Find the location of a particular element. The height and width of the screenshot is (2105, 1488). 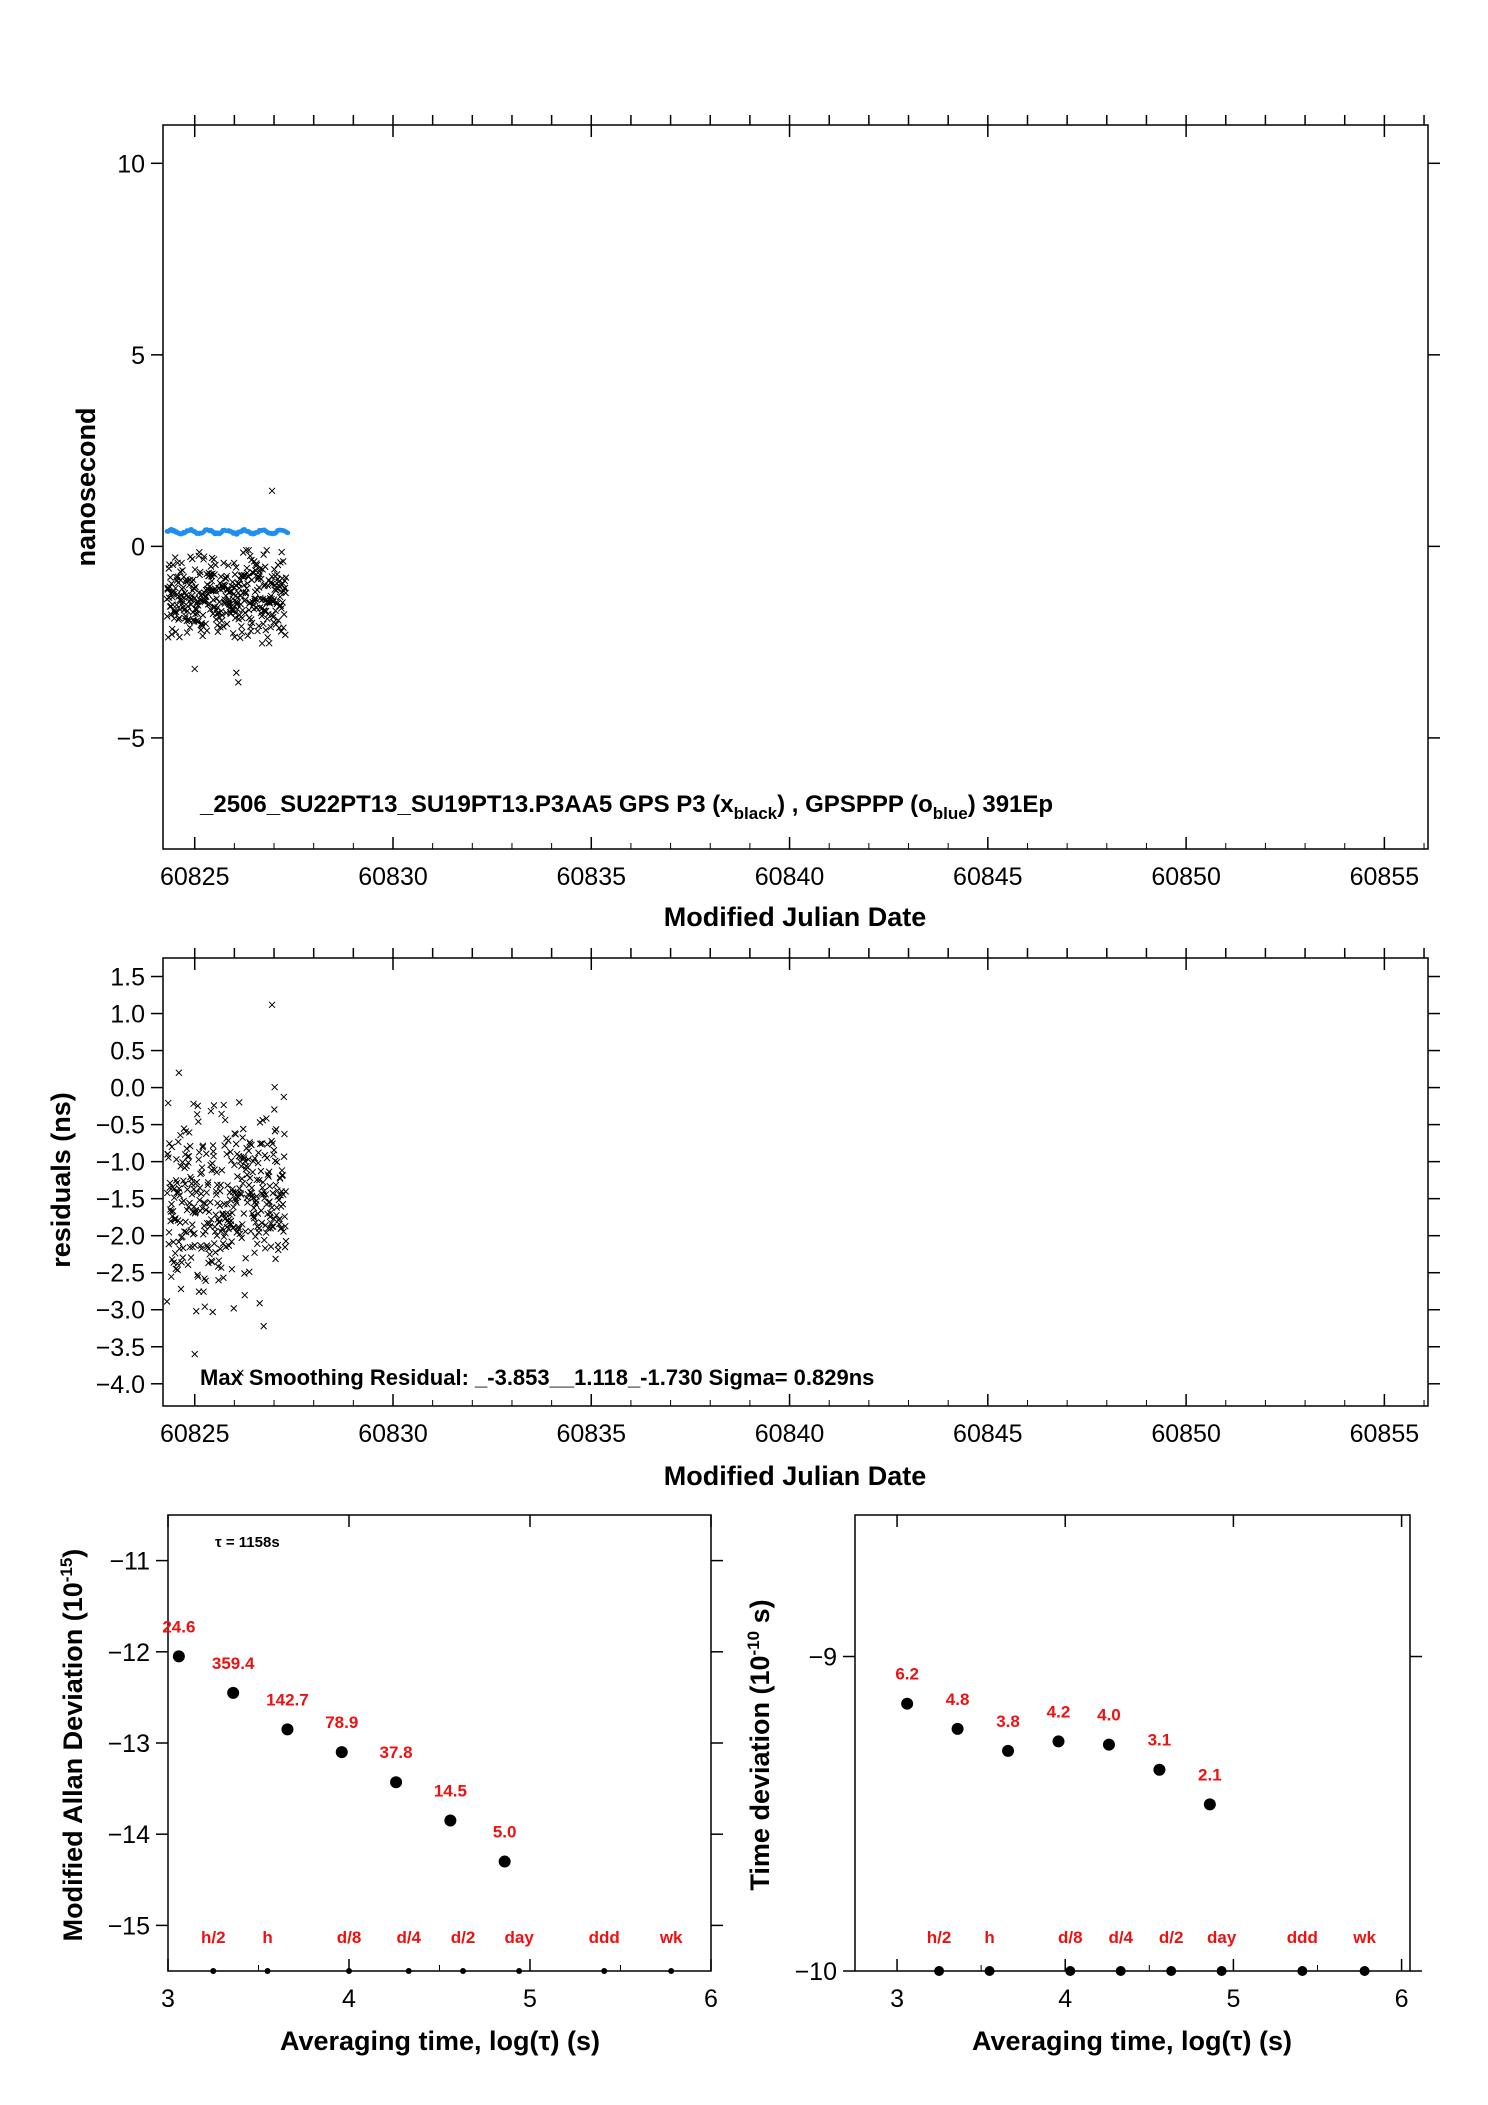

x-tick-label: 60850 is located at coordinates (1186, 1434).